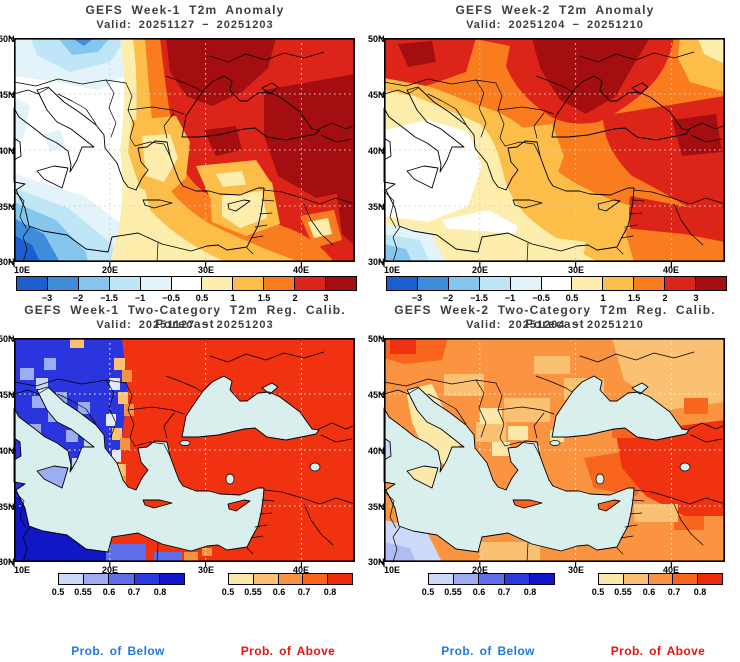  I want to click on panel-title: GEFS Week-1 T2m Anomaly, so click(185, 10).